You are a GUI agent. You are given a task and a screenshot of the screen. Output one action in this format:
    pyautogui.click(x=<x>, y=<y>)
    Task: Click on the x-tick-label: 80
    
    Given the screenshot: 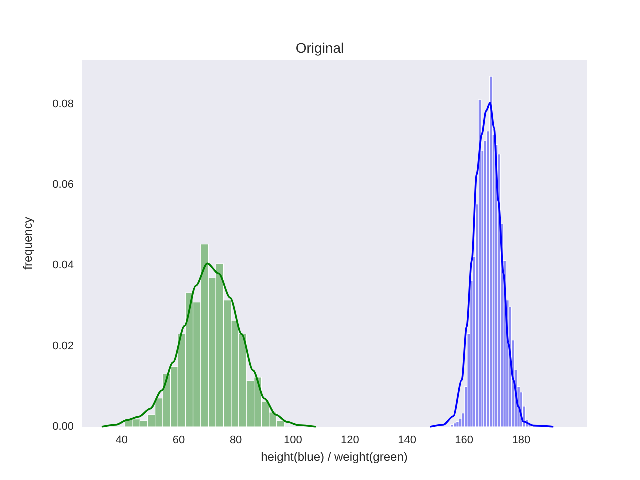 What is the action you would take?
    pyautogui.click(x=236, y=440)
    